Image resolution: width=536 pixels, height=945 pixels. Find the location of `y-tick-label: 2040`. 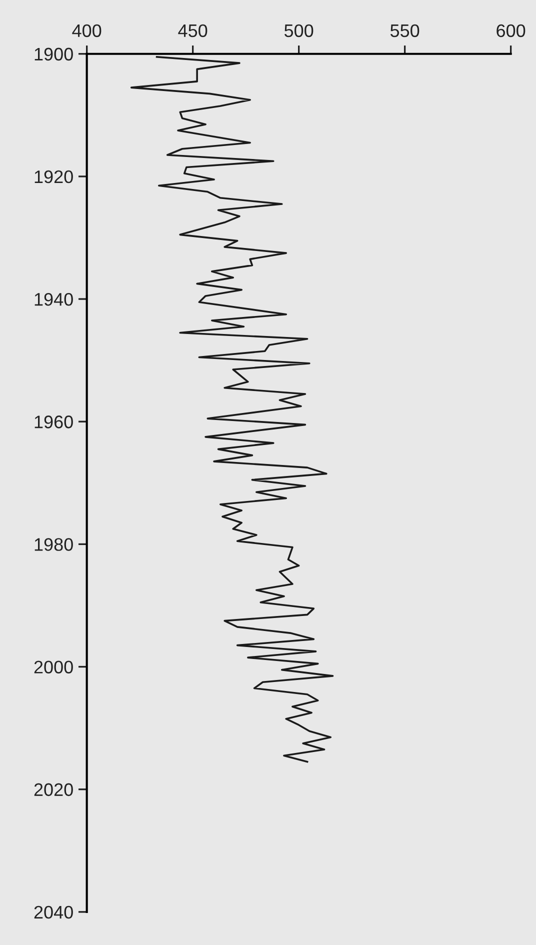

y-tick-label: 2040 is located at coordinates (53, 912).